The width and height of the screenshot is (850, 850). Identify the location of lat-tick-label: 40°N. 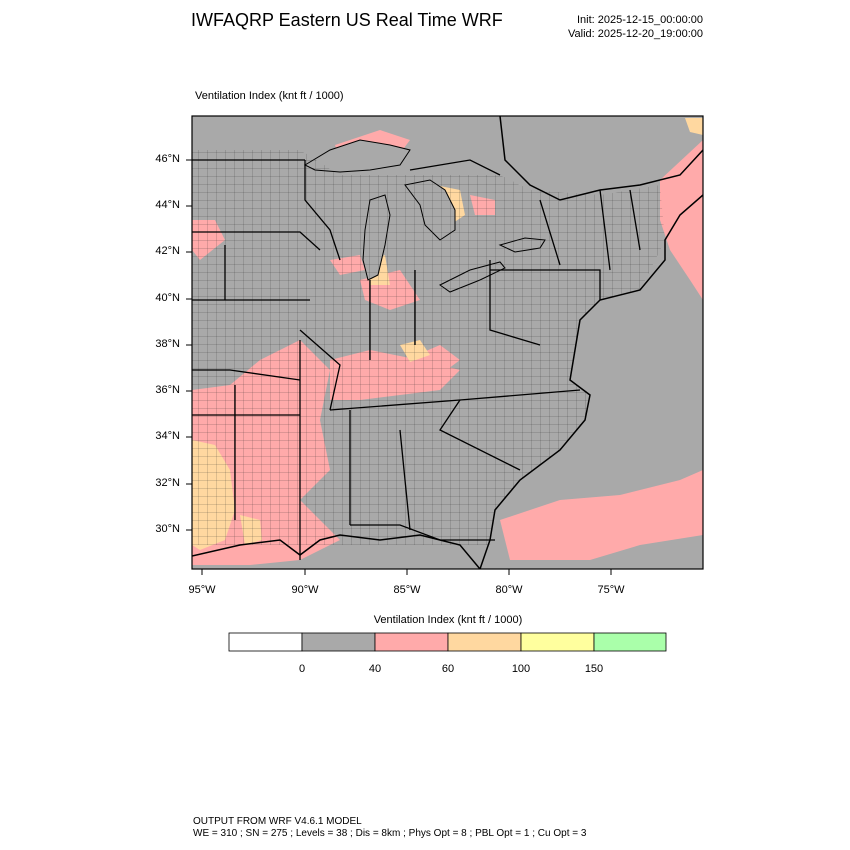
(167, 298).